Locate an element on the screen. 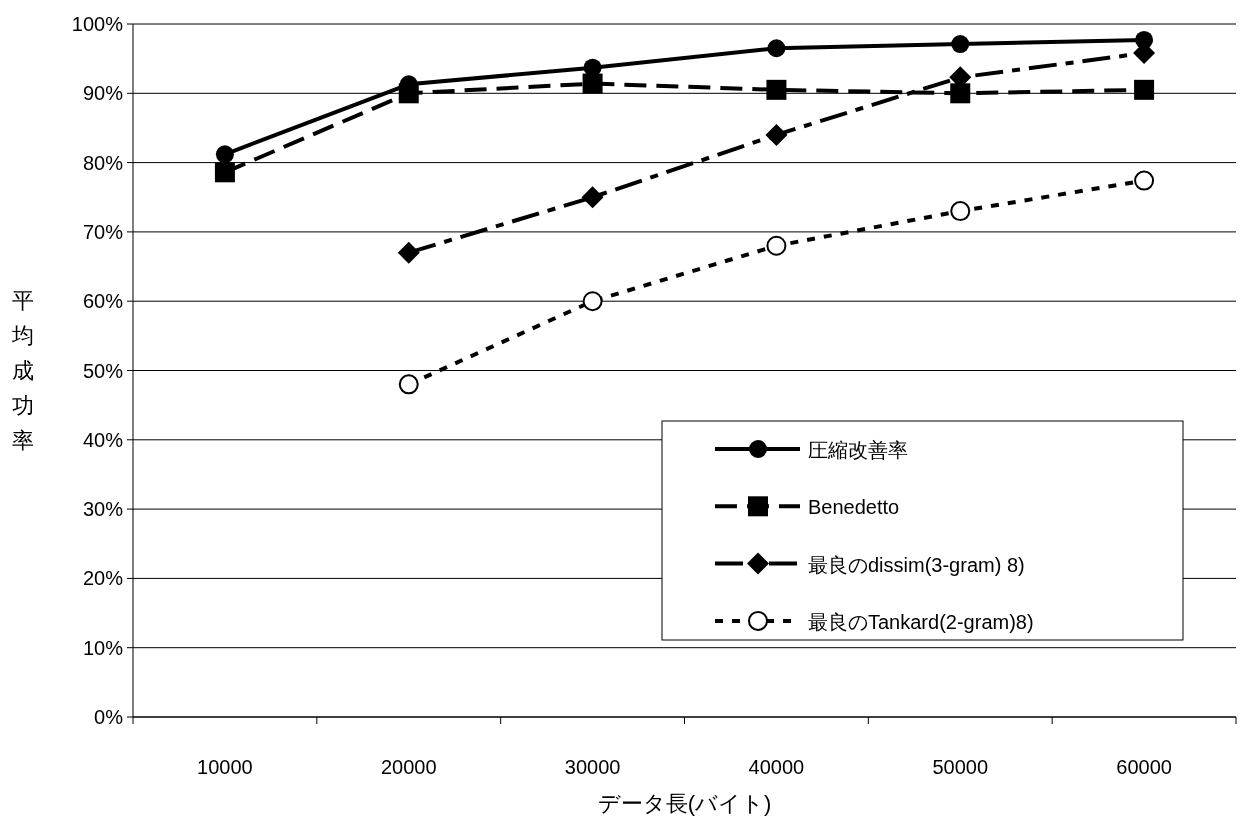 Image resolution: width=1240 pixels, height=818 pixels. y-tick-label: 40% is located at coordinates (103, 439).